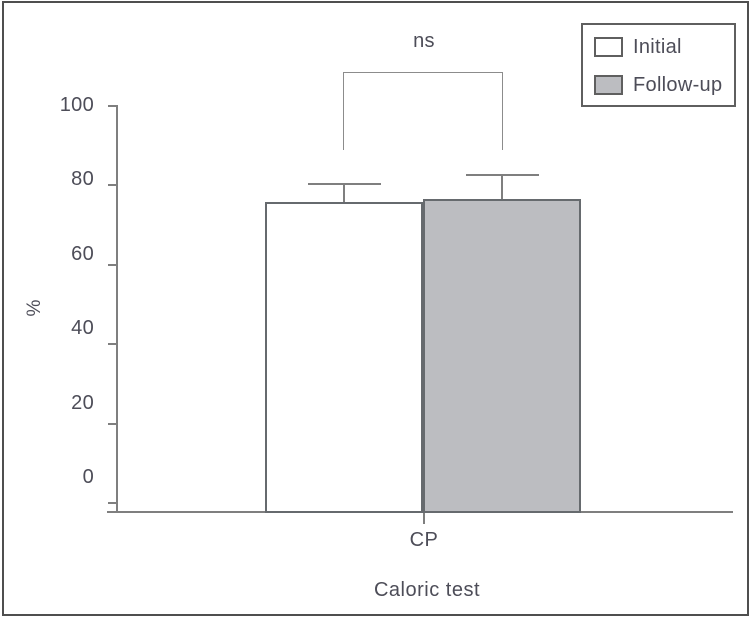  What do you see at coordinates (76, 105) in the screenshot?
I see `y-tick-label: 100` at bounding box center [76, 105].